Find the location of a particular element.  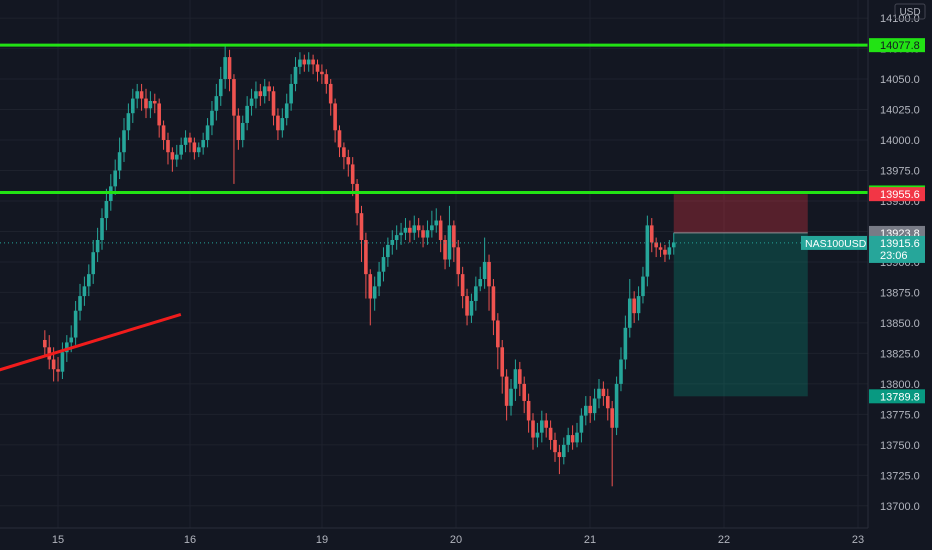

time-axis: 15 16 19 20 21 22 23 is located at coordinates (466, 538).